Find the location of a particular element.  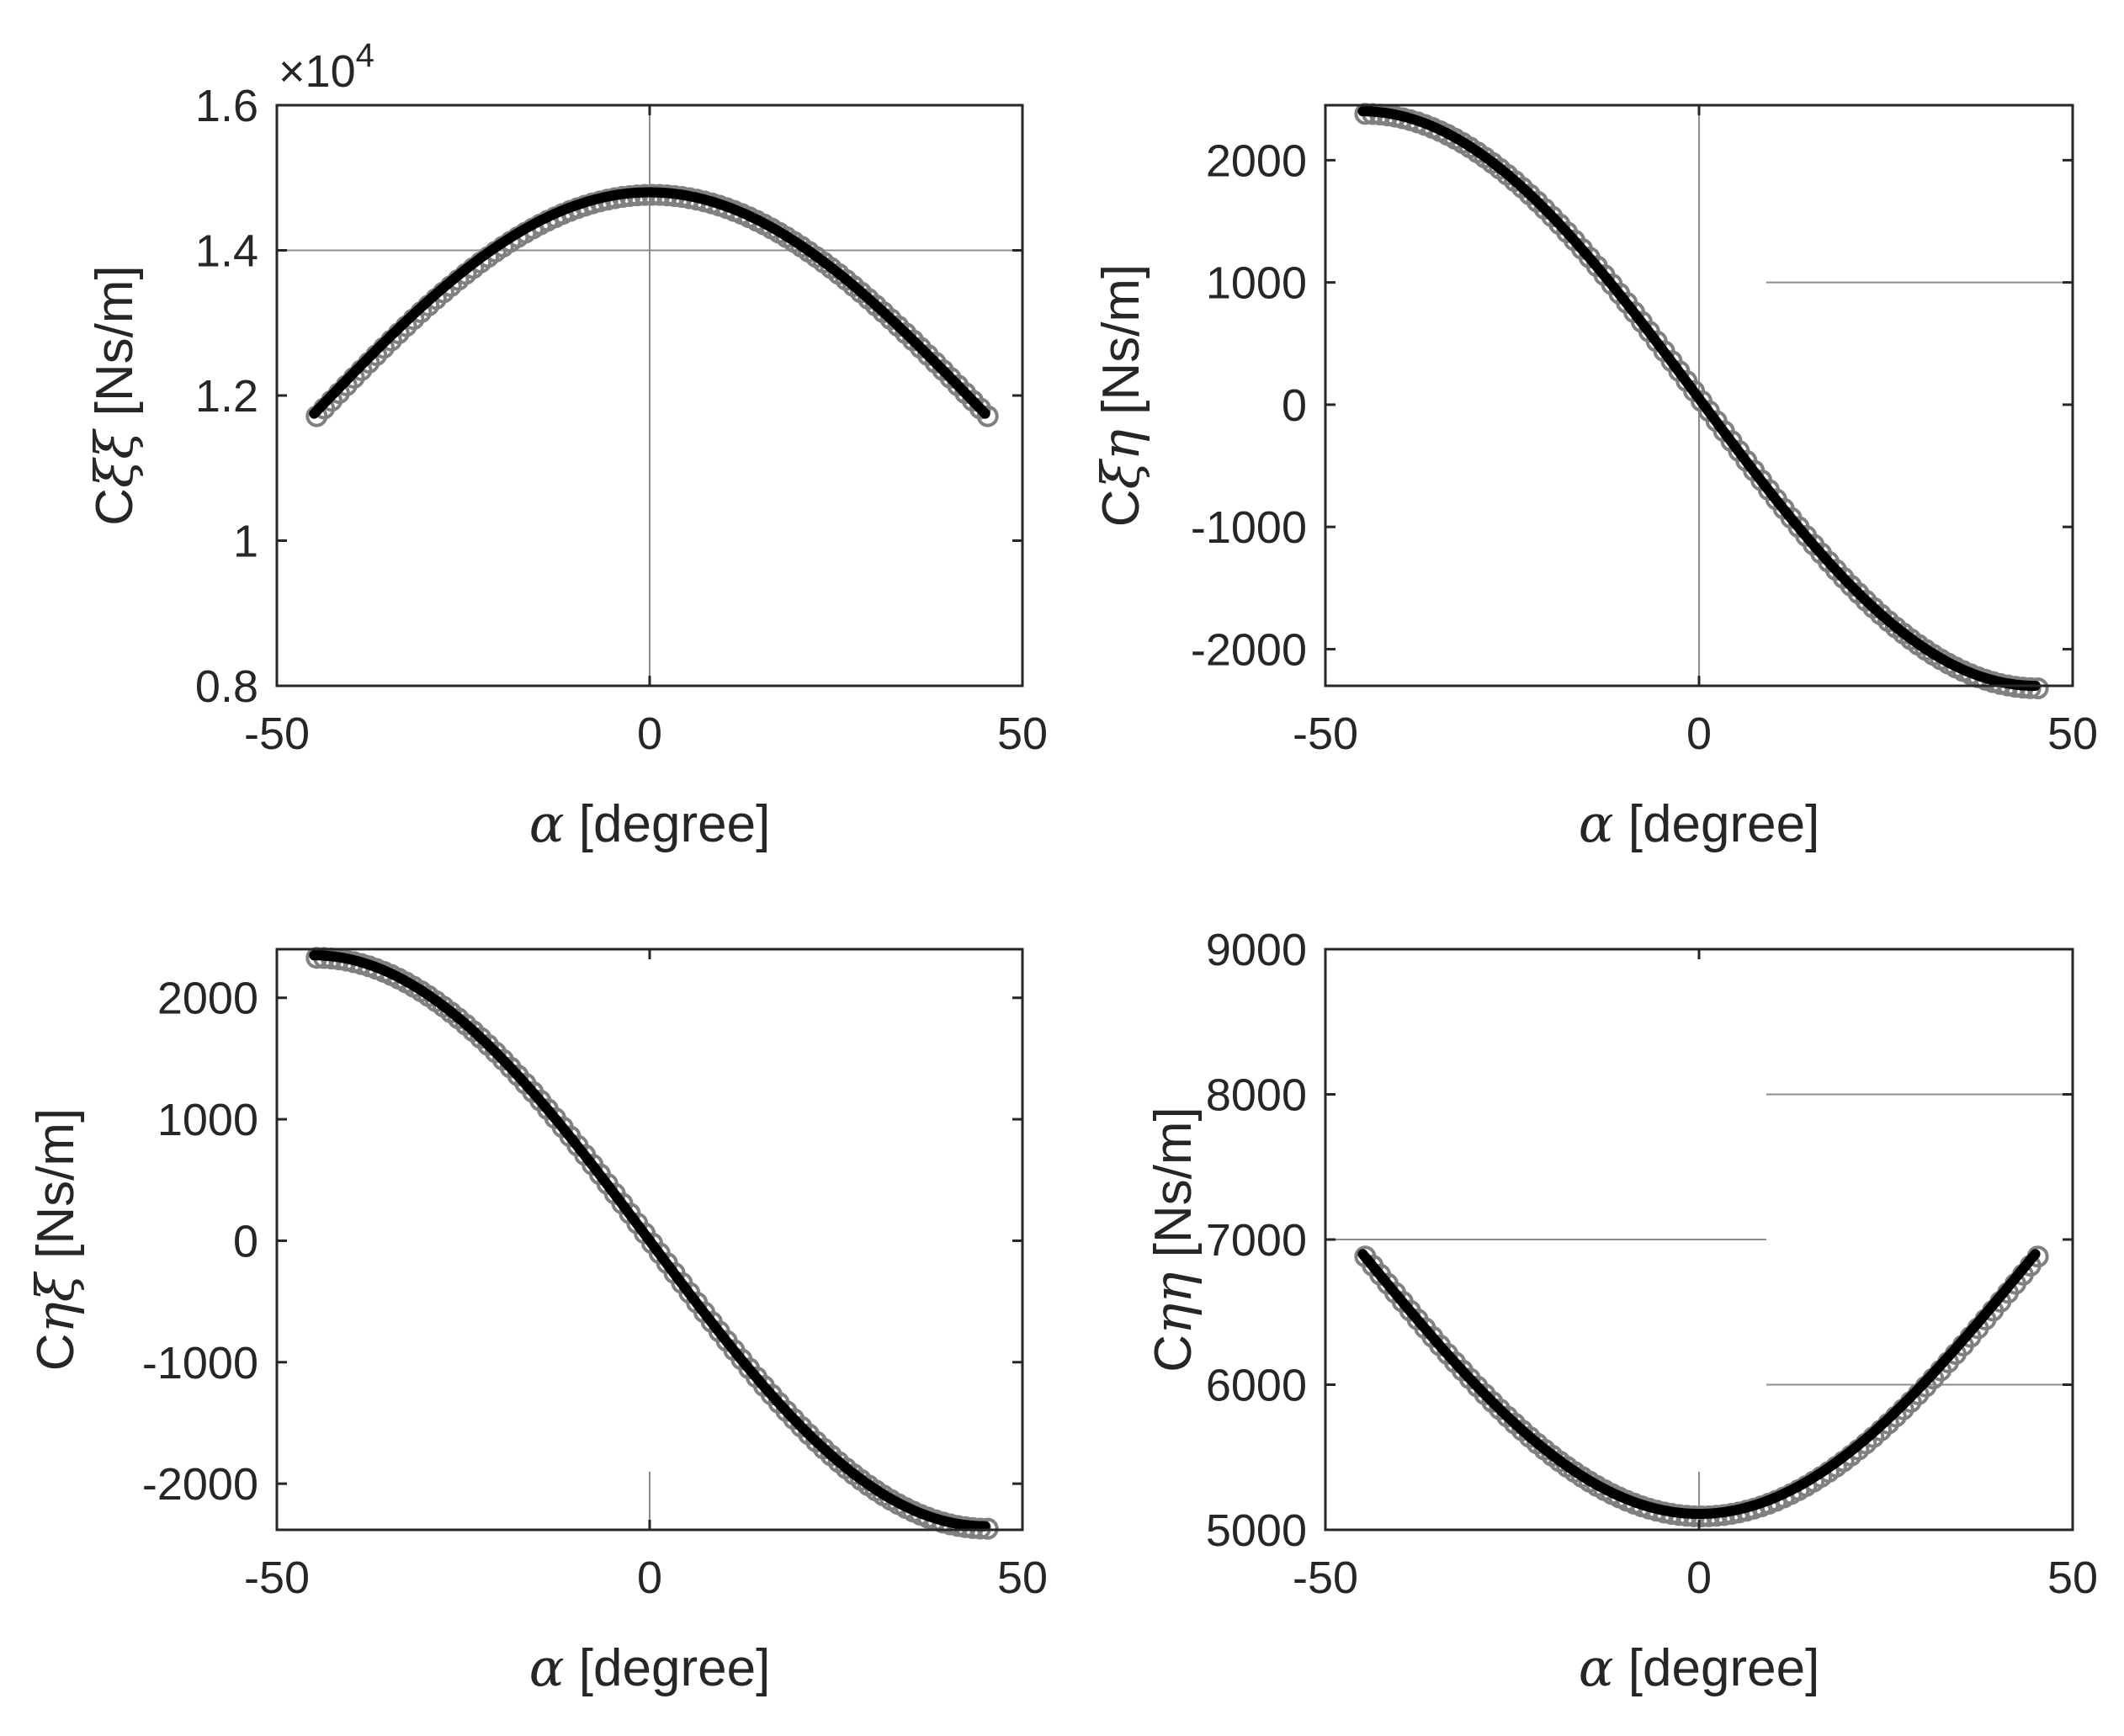

y-tick-label: 7000 is located at coordinates (1256, 1240).